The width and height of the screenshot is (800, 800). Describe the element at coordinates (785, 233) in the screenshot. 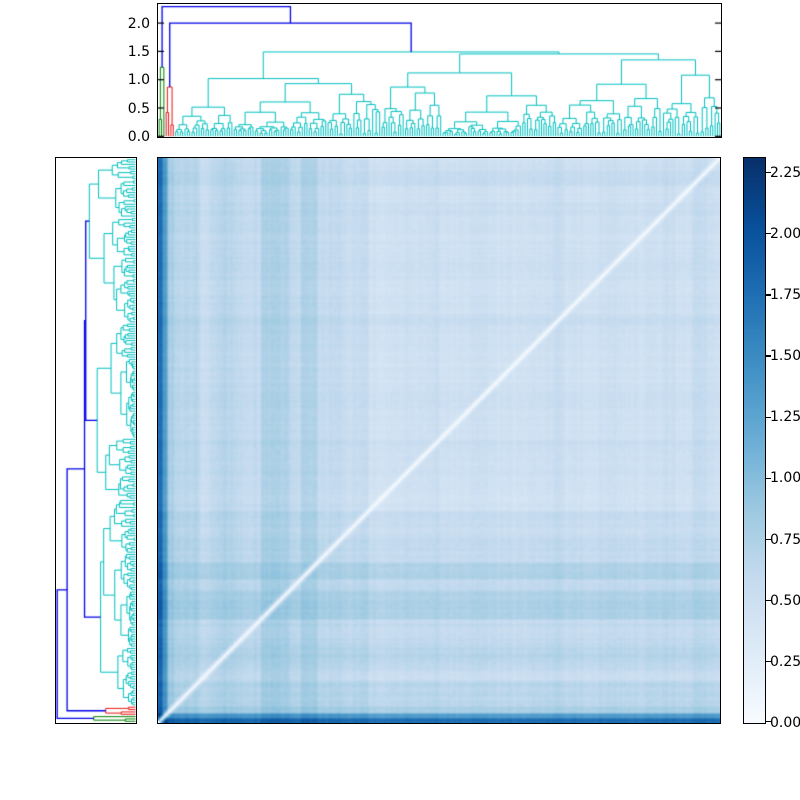

I see `colorbar-tick-label-8: 2.00` at that location.